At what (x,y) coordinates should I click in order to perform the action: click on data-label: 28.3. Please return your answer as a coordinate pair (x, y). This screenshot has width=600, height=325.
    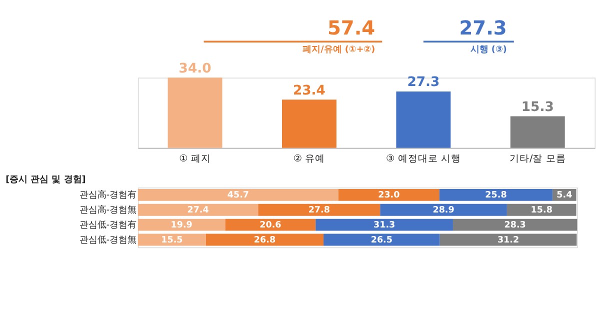
    Looking at the image, I should click on (515, 225).